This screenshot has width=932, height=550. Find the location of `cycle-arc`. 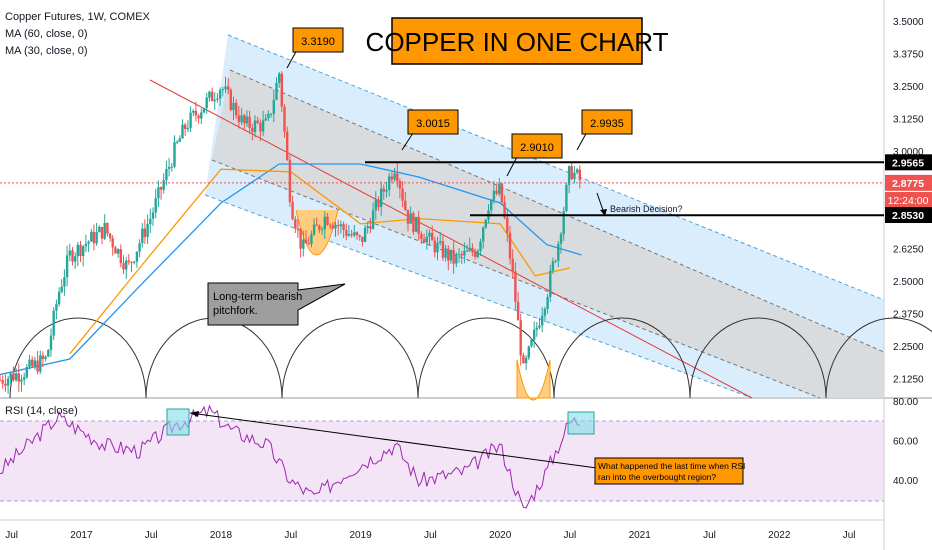

cycle-arc is located at coordinates (758, 358).